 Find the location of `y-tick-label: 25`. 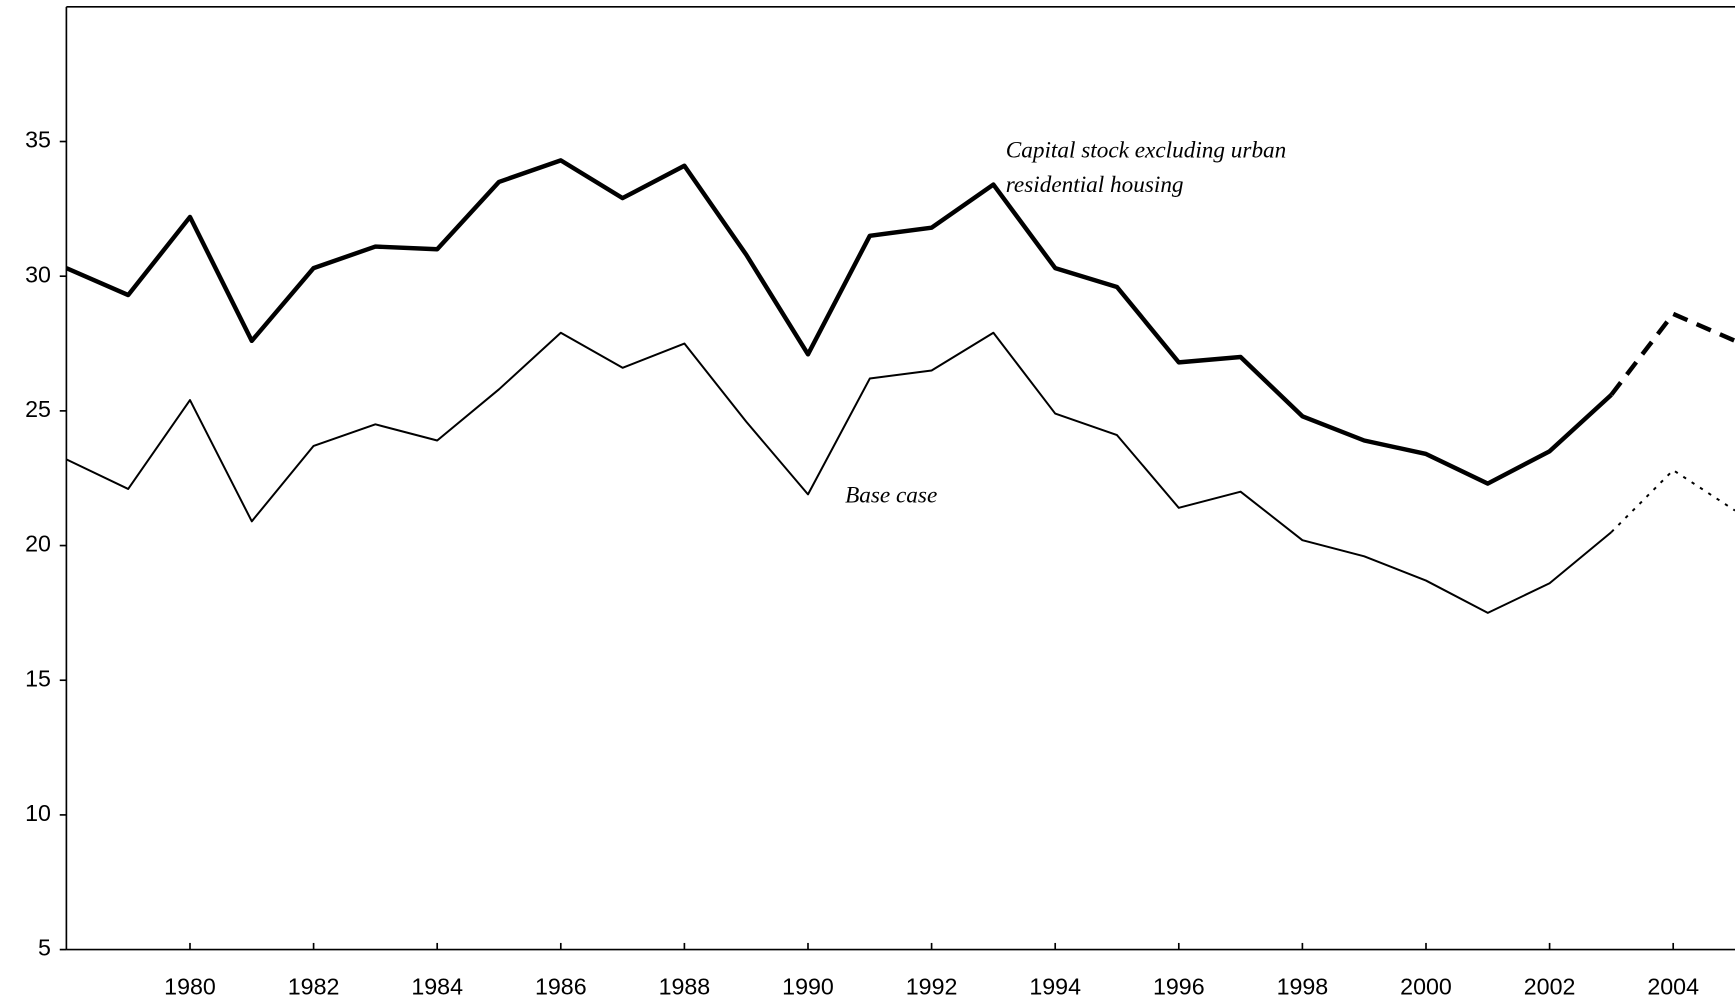

y-tick-label: 25 is located at coordinates (38, 409).